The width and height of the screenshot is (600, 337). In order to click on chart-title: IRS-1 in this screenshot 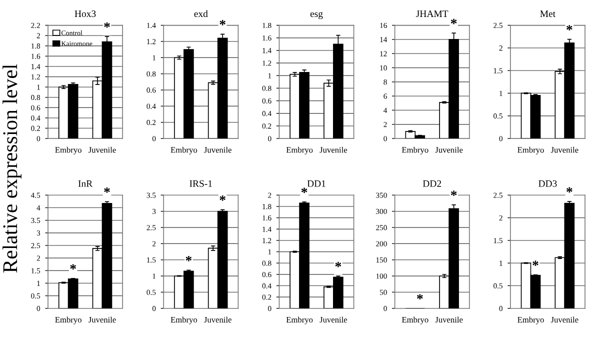, I will do `click(201, 183)`.